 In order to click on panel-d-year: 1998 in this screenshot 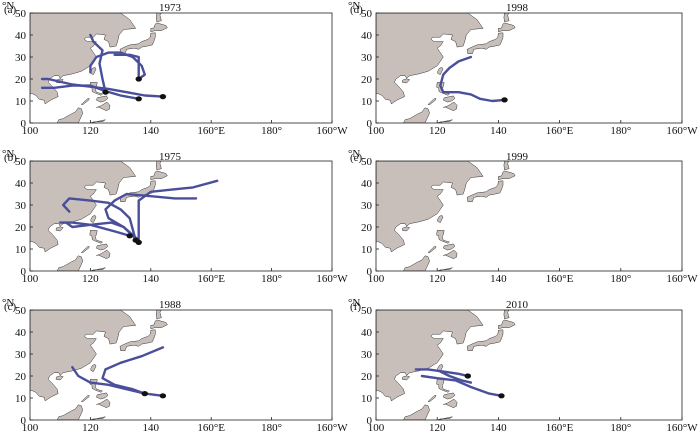, I will do `click(517, 8)`.